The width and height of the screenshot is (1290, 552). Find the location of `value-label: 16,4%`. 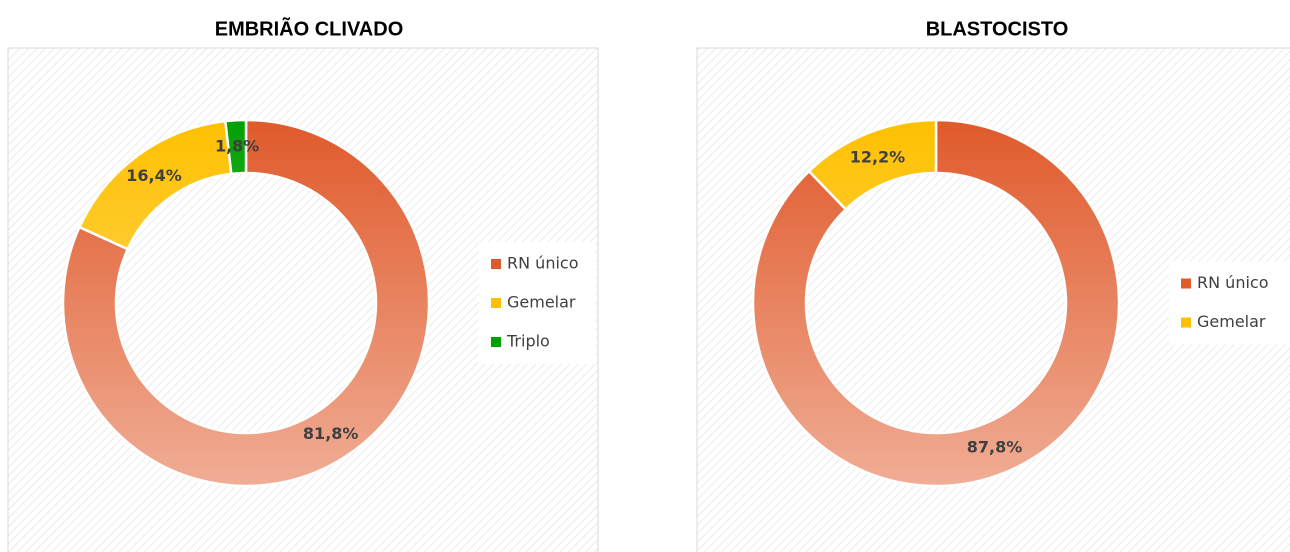

value-label: 16,4% is located at coordinates (154, 175).